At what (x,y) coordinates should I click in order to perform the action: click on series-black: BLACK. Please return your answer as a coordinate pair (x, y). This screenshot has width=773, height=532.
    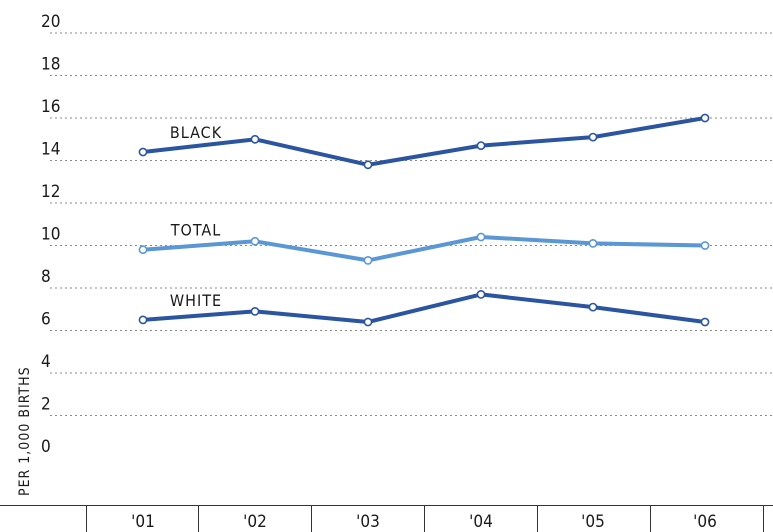
    Looking at the image, I should click on (424, 141).